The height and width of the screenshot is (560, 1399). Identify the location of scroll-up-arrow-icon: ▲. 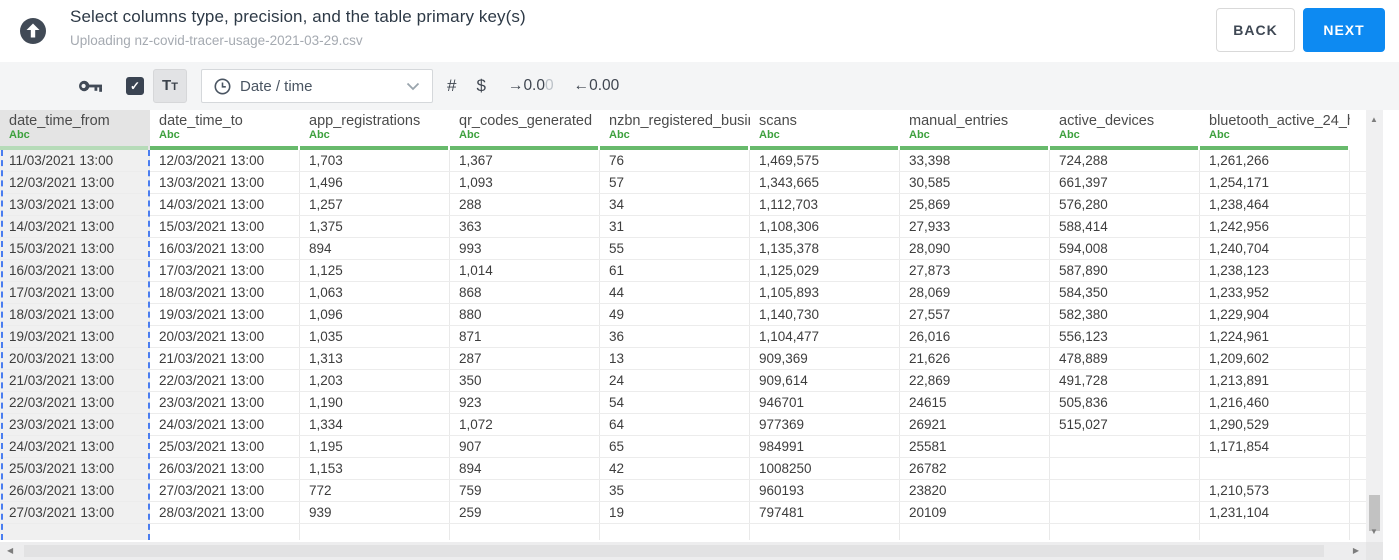
(1374, 119).